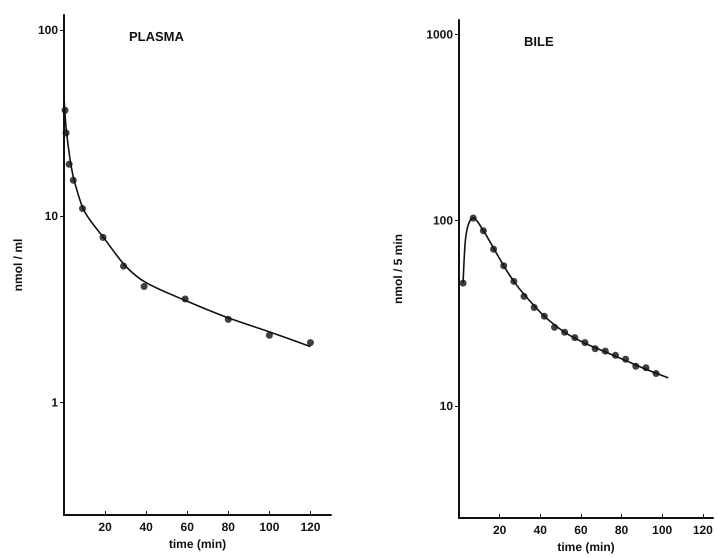  Describe the element at coordinates (440, 35) in the screenshot. I see `y-tick-label: 1000` at that location.